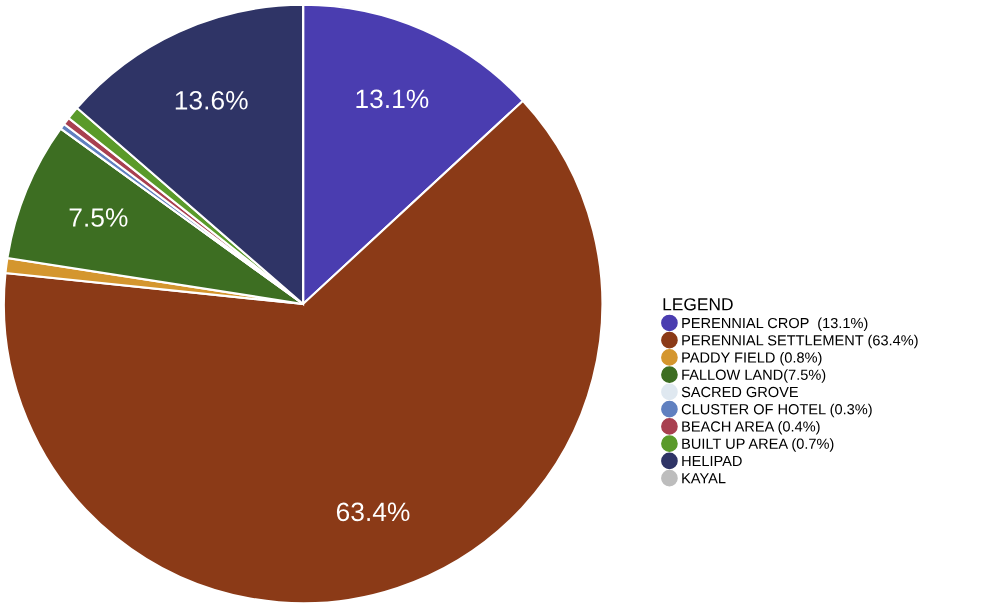  I want to click on legend-label: PADDY FIELD (0.8%), so click(752, 358).